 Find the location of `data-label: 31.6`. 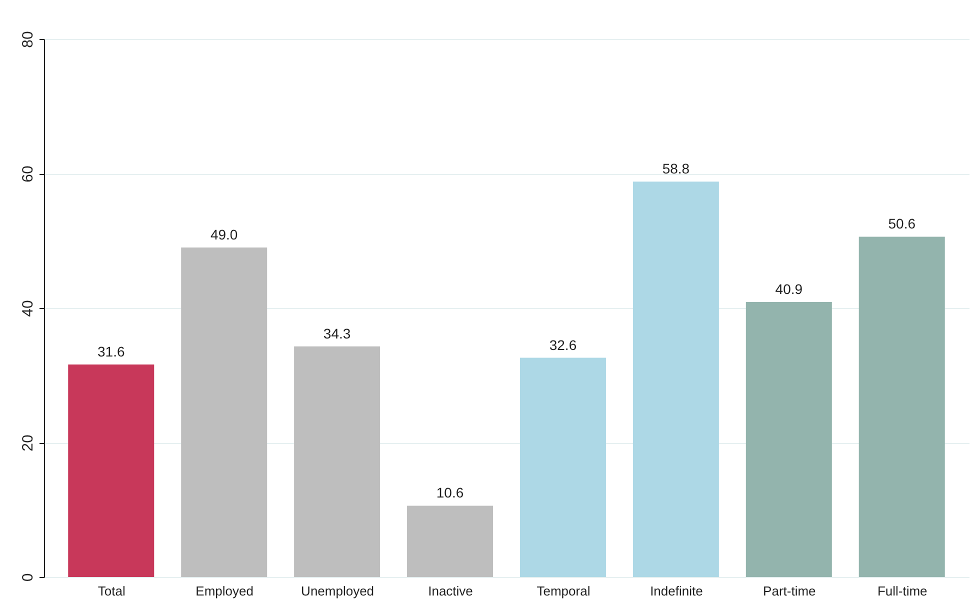

data-label: 31.6 is located at coordinates (111, 351).